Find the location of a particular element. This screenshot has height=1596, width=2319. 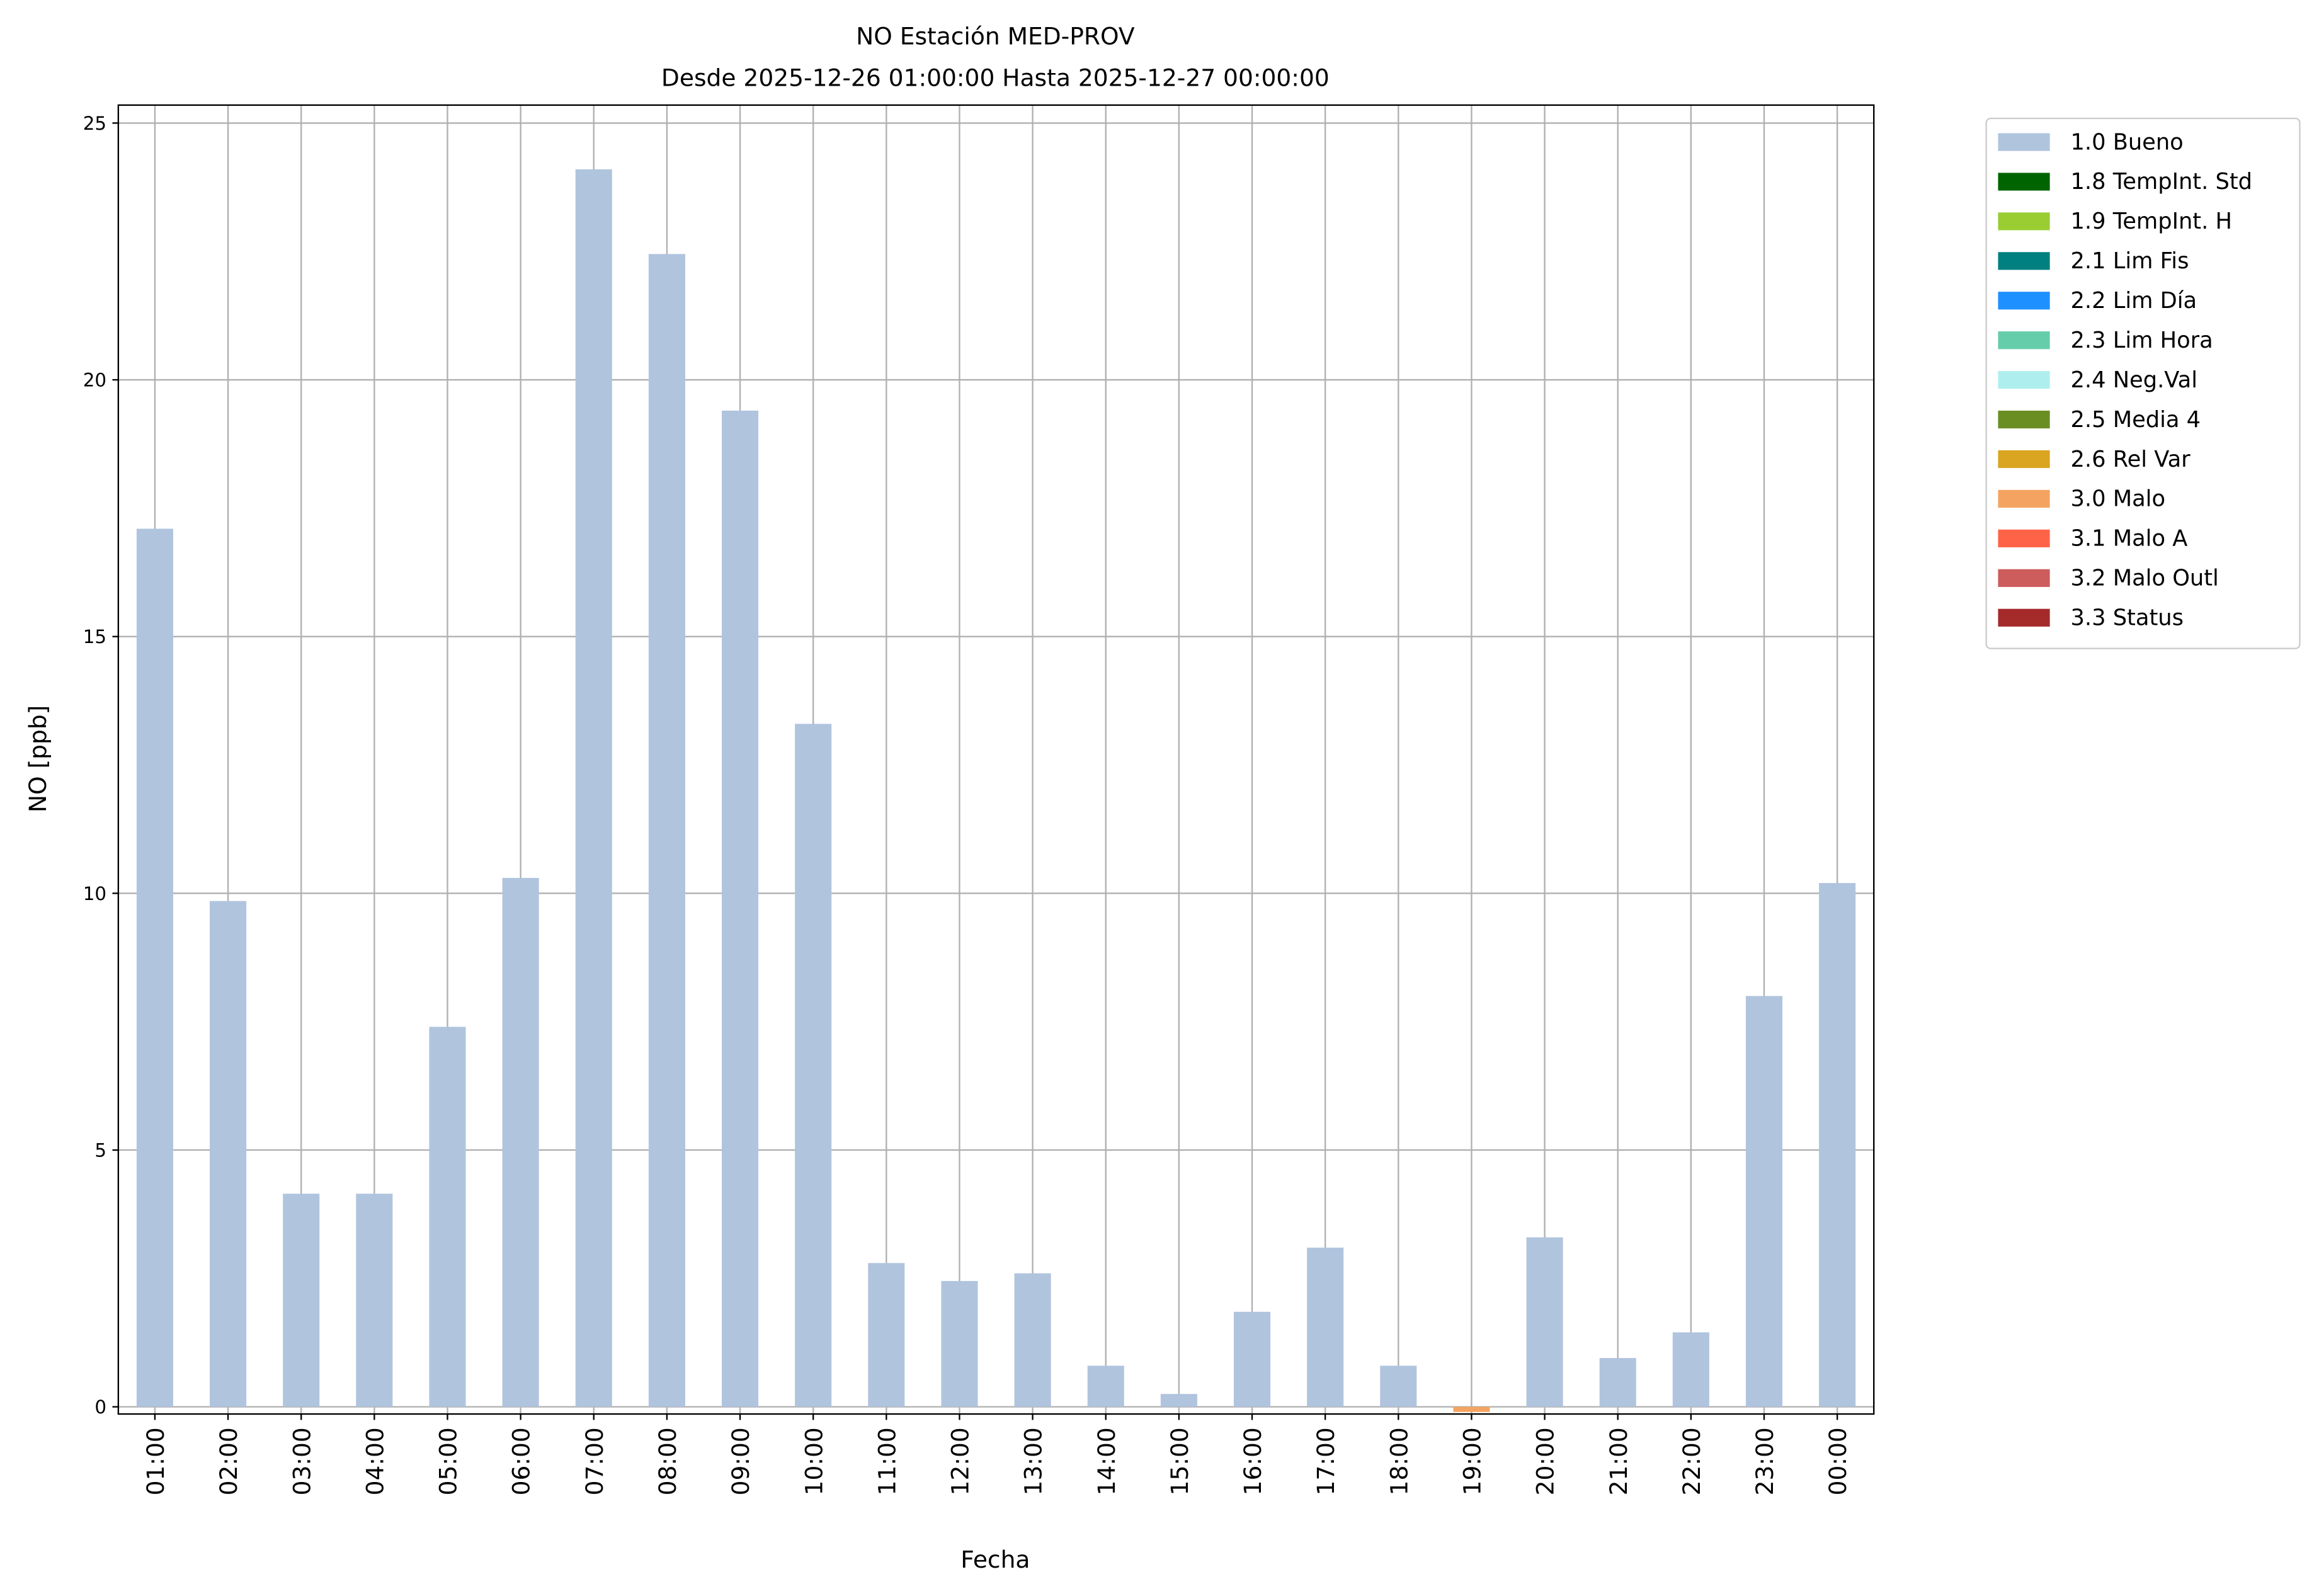

x-tick-label: 21:00 is located at coordinates (1618, 1461).